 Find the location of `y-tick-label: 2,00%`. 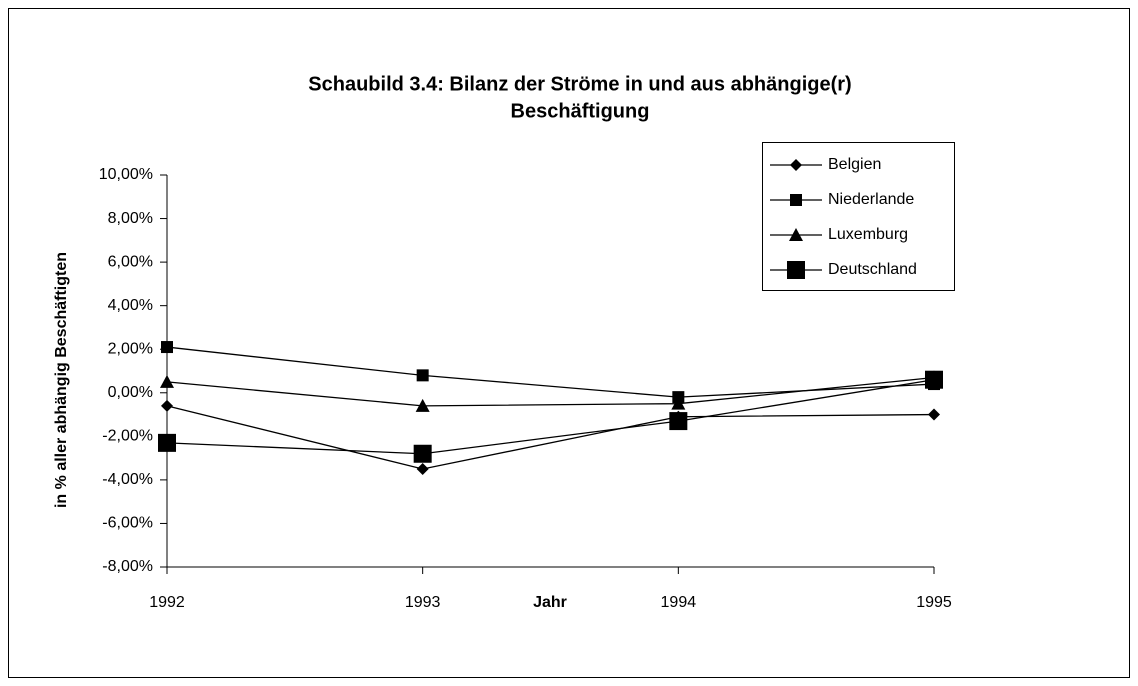

y-tick-label: 2,00% is located at coordinates (130, 348).